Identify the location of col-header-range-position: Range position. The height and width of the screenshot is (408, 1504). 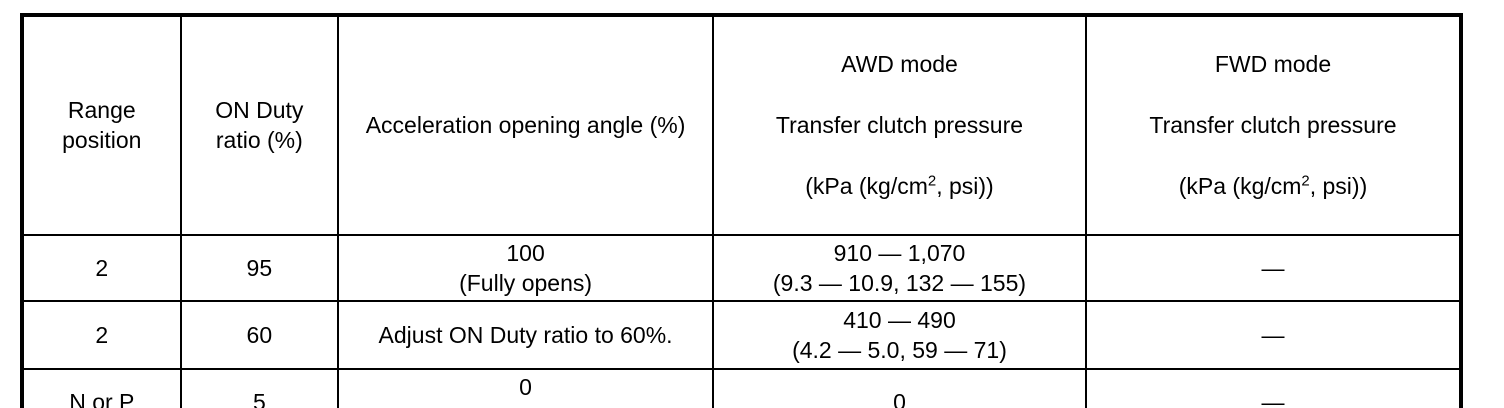
(101, 125).